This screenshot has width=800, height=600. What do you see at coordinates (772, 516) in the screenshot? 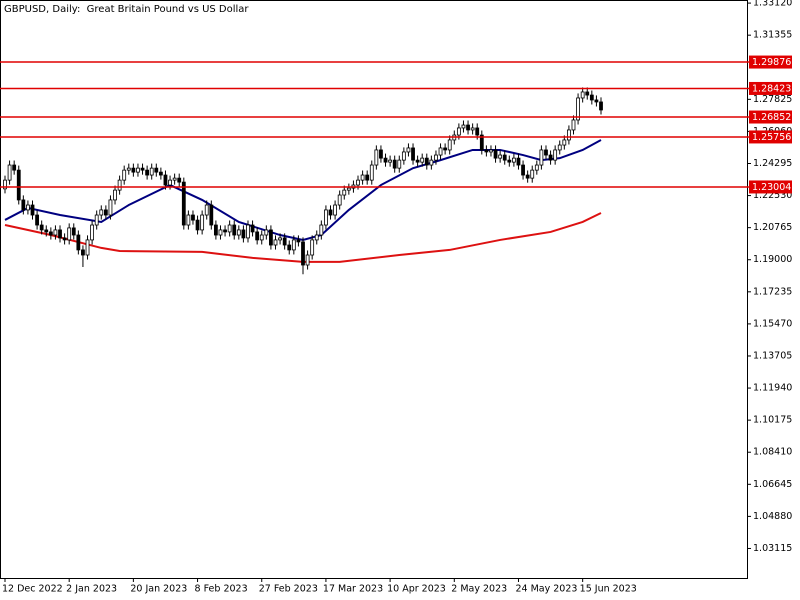
I see `y-tick-label: 1.04880` at bounding box center [772, 516].